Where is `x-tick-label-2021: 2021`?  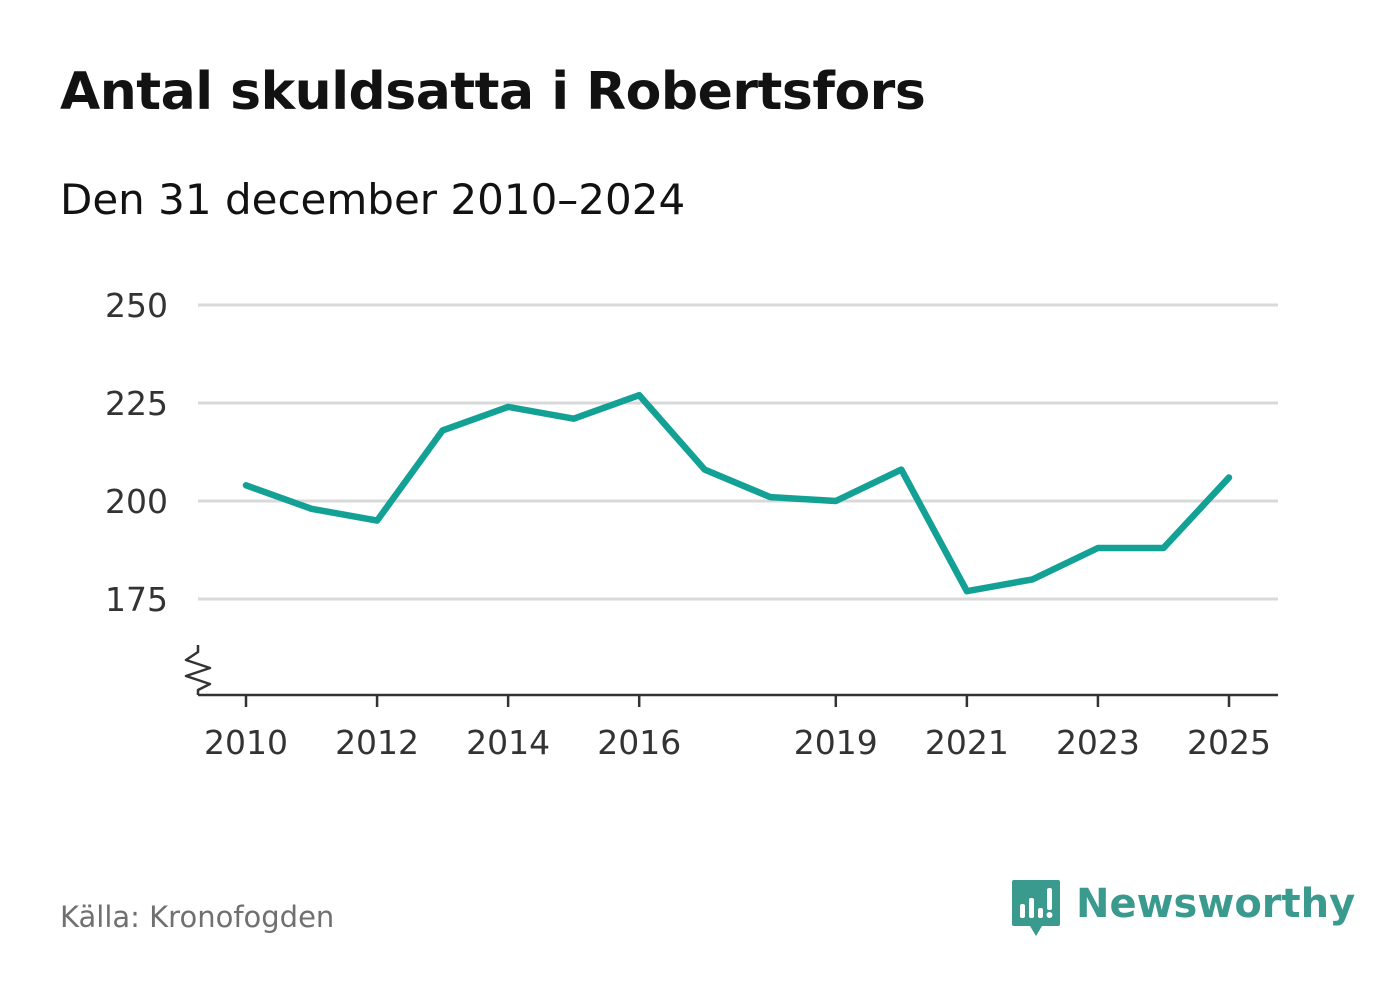
x-tick-label-2021: 2021 is located at coordinates (967, 742).